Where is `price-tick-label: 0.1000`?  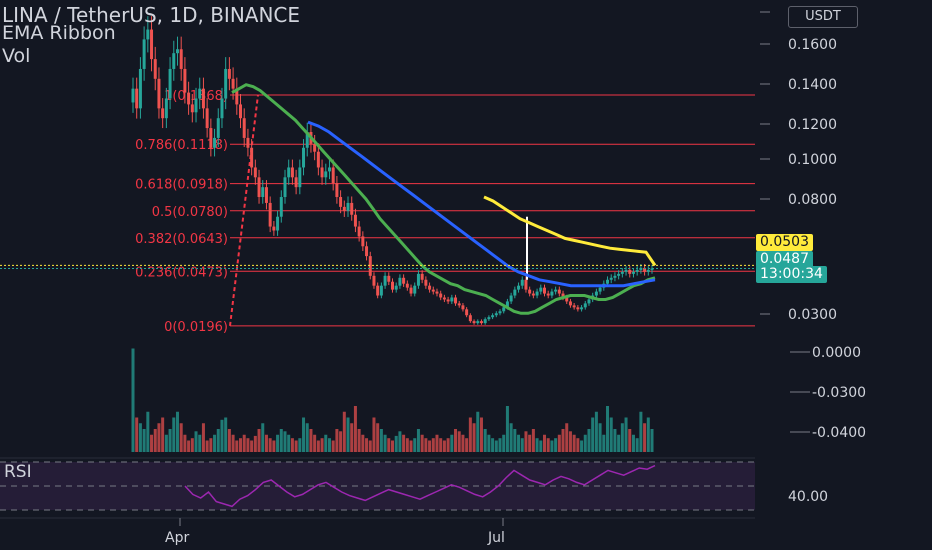
price-tick-label: 0.1000 is located at coordinates (812, 160).